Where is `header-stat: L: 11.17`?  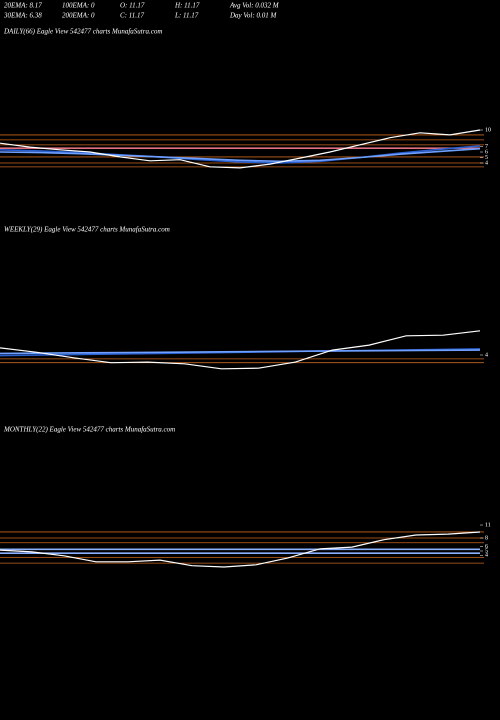 header-stat: L: 11.17 is located at coordinates (186, 16).